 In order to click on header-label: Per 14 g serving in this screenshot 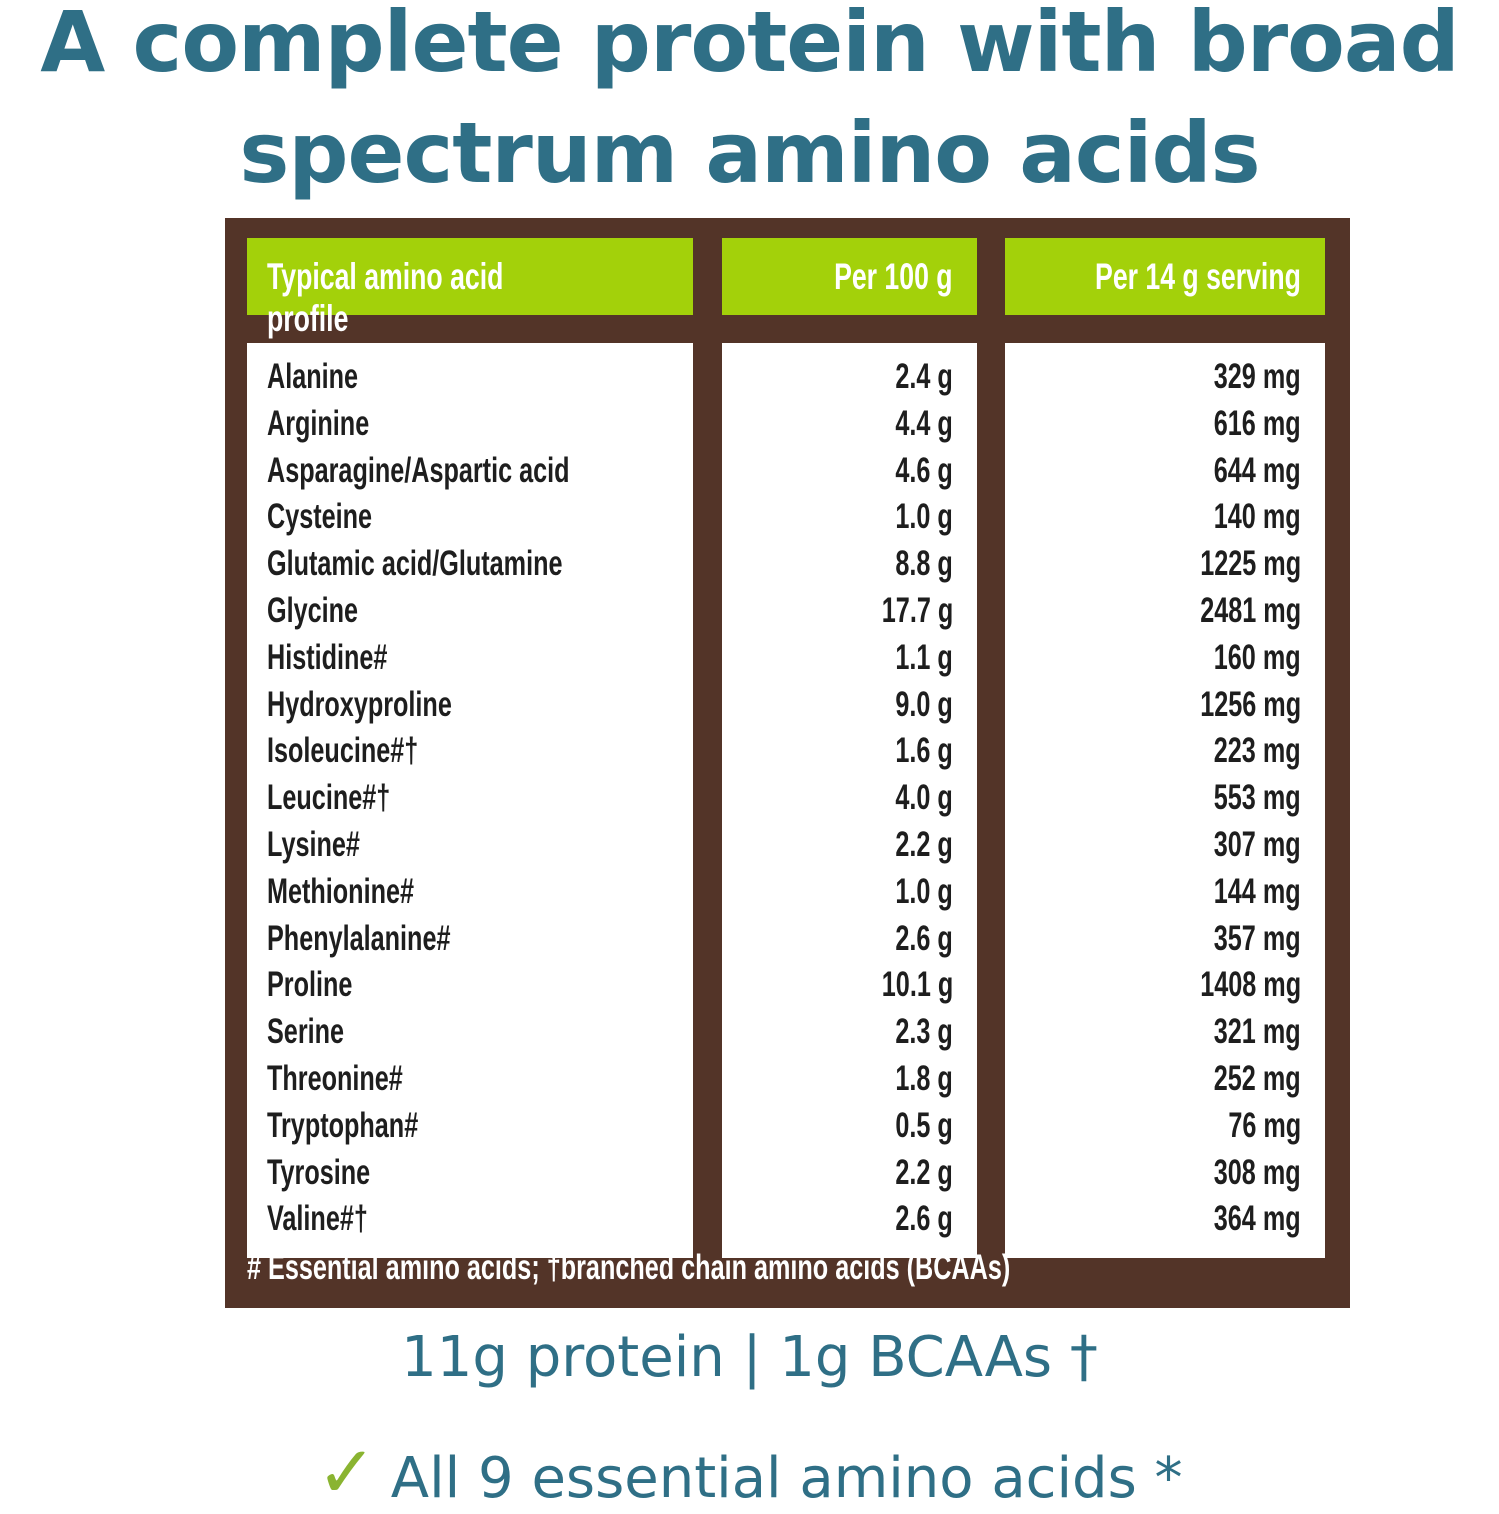, I will do `click(1198, 276)`.